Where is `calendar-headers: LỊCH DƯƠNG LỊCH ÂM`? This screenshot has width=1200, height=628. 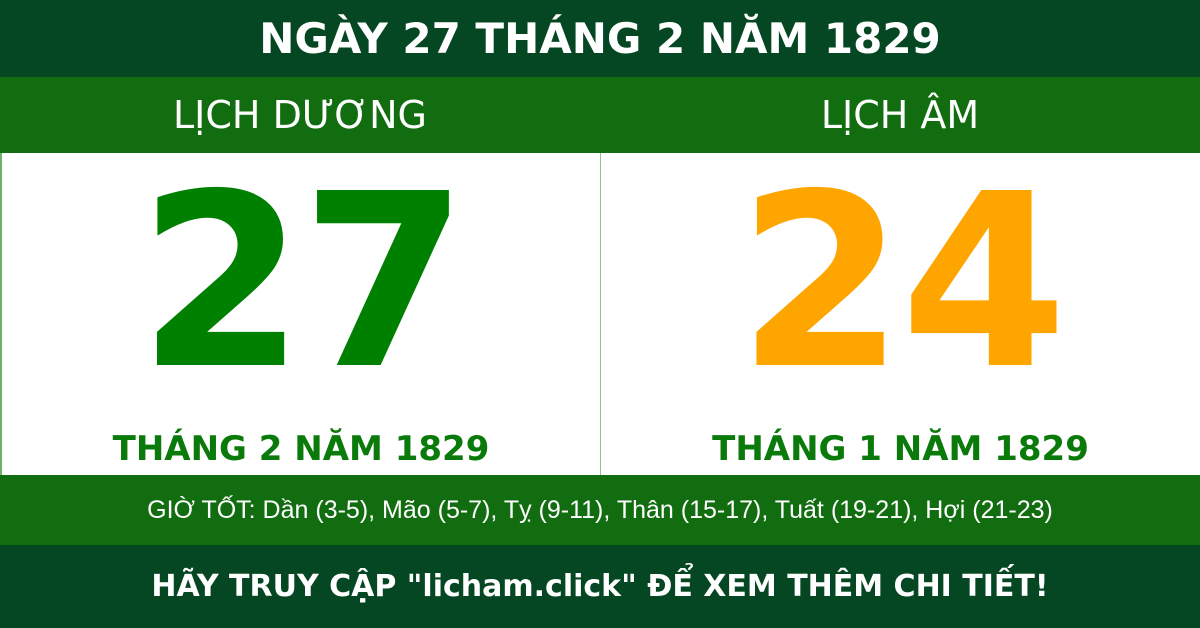
calendar-headers: LỊCH DƯƠNG LỊCH ÂM is located at coordinates (600, 115).